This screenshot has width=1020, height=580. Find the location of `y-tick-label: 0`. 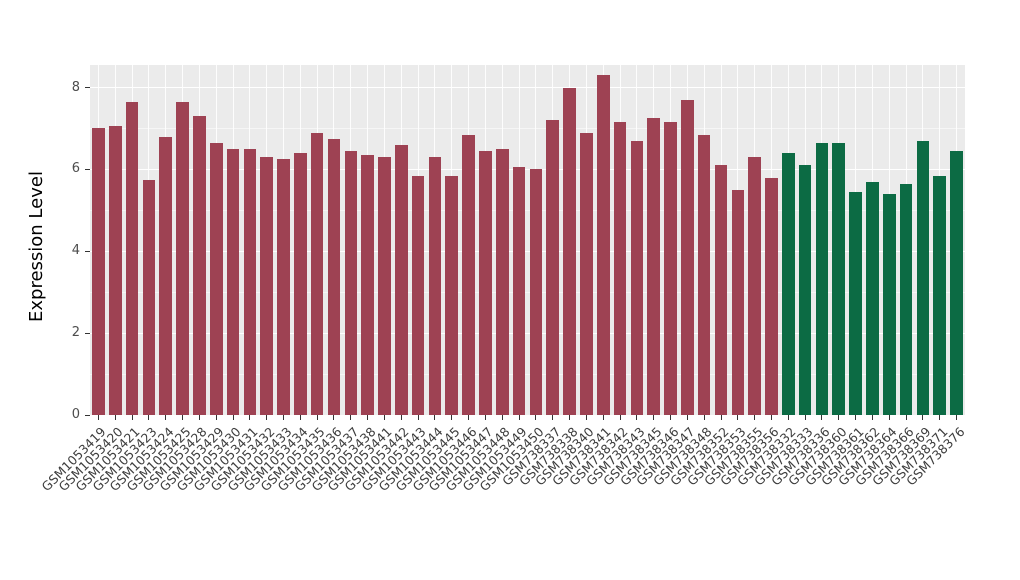

y-tick-label: 0 is located at coordinates (75, 414).